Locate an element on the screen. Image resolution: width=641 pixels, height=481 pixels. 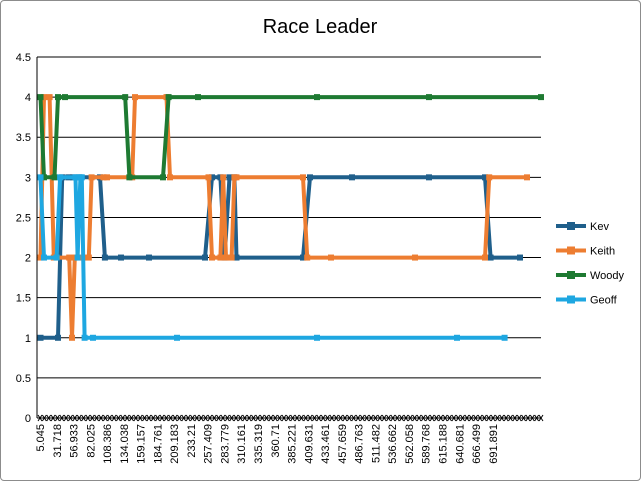
x-tick-label: 486.763 is located at coordinates (360, 444).